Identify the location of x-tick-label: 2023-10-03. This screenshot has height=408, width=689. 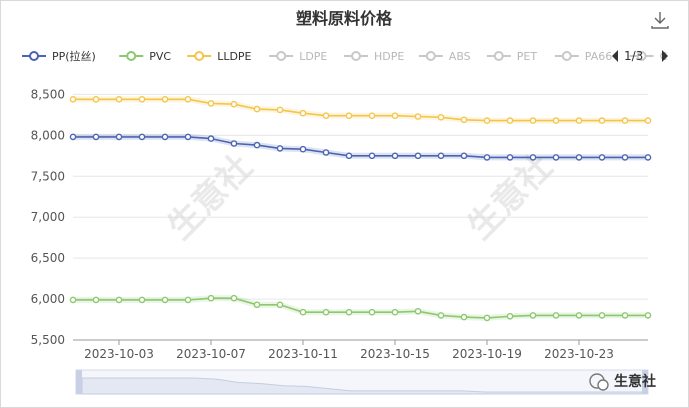
(119, 354).